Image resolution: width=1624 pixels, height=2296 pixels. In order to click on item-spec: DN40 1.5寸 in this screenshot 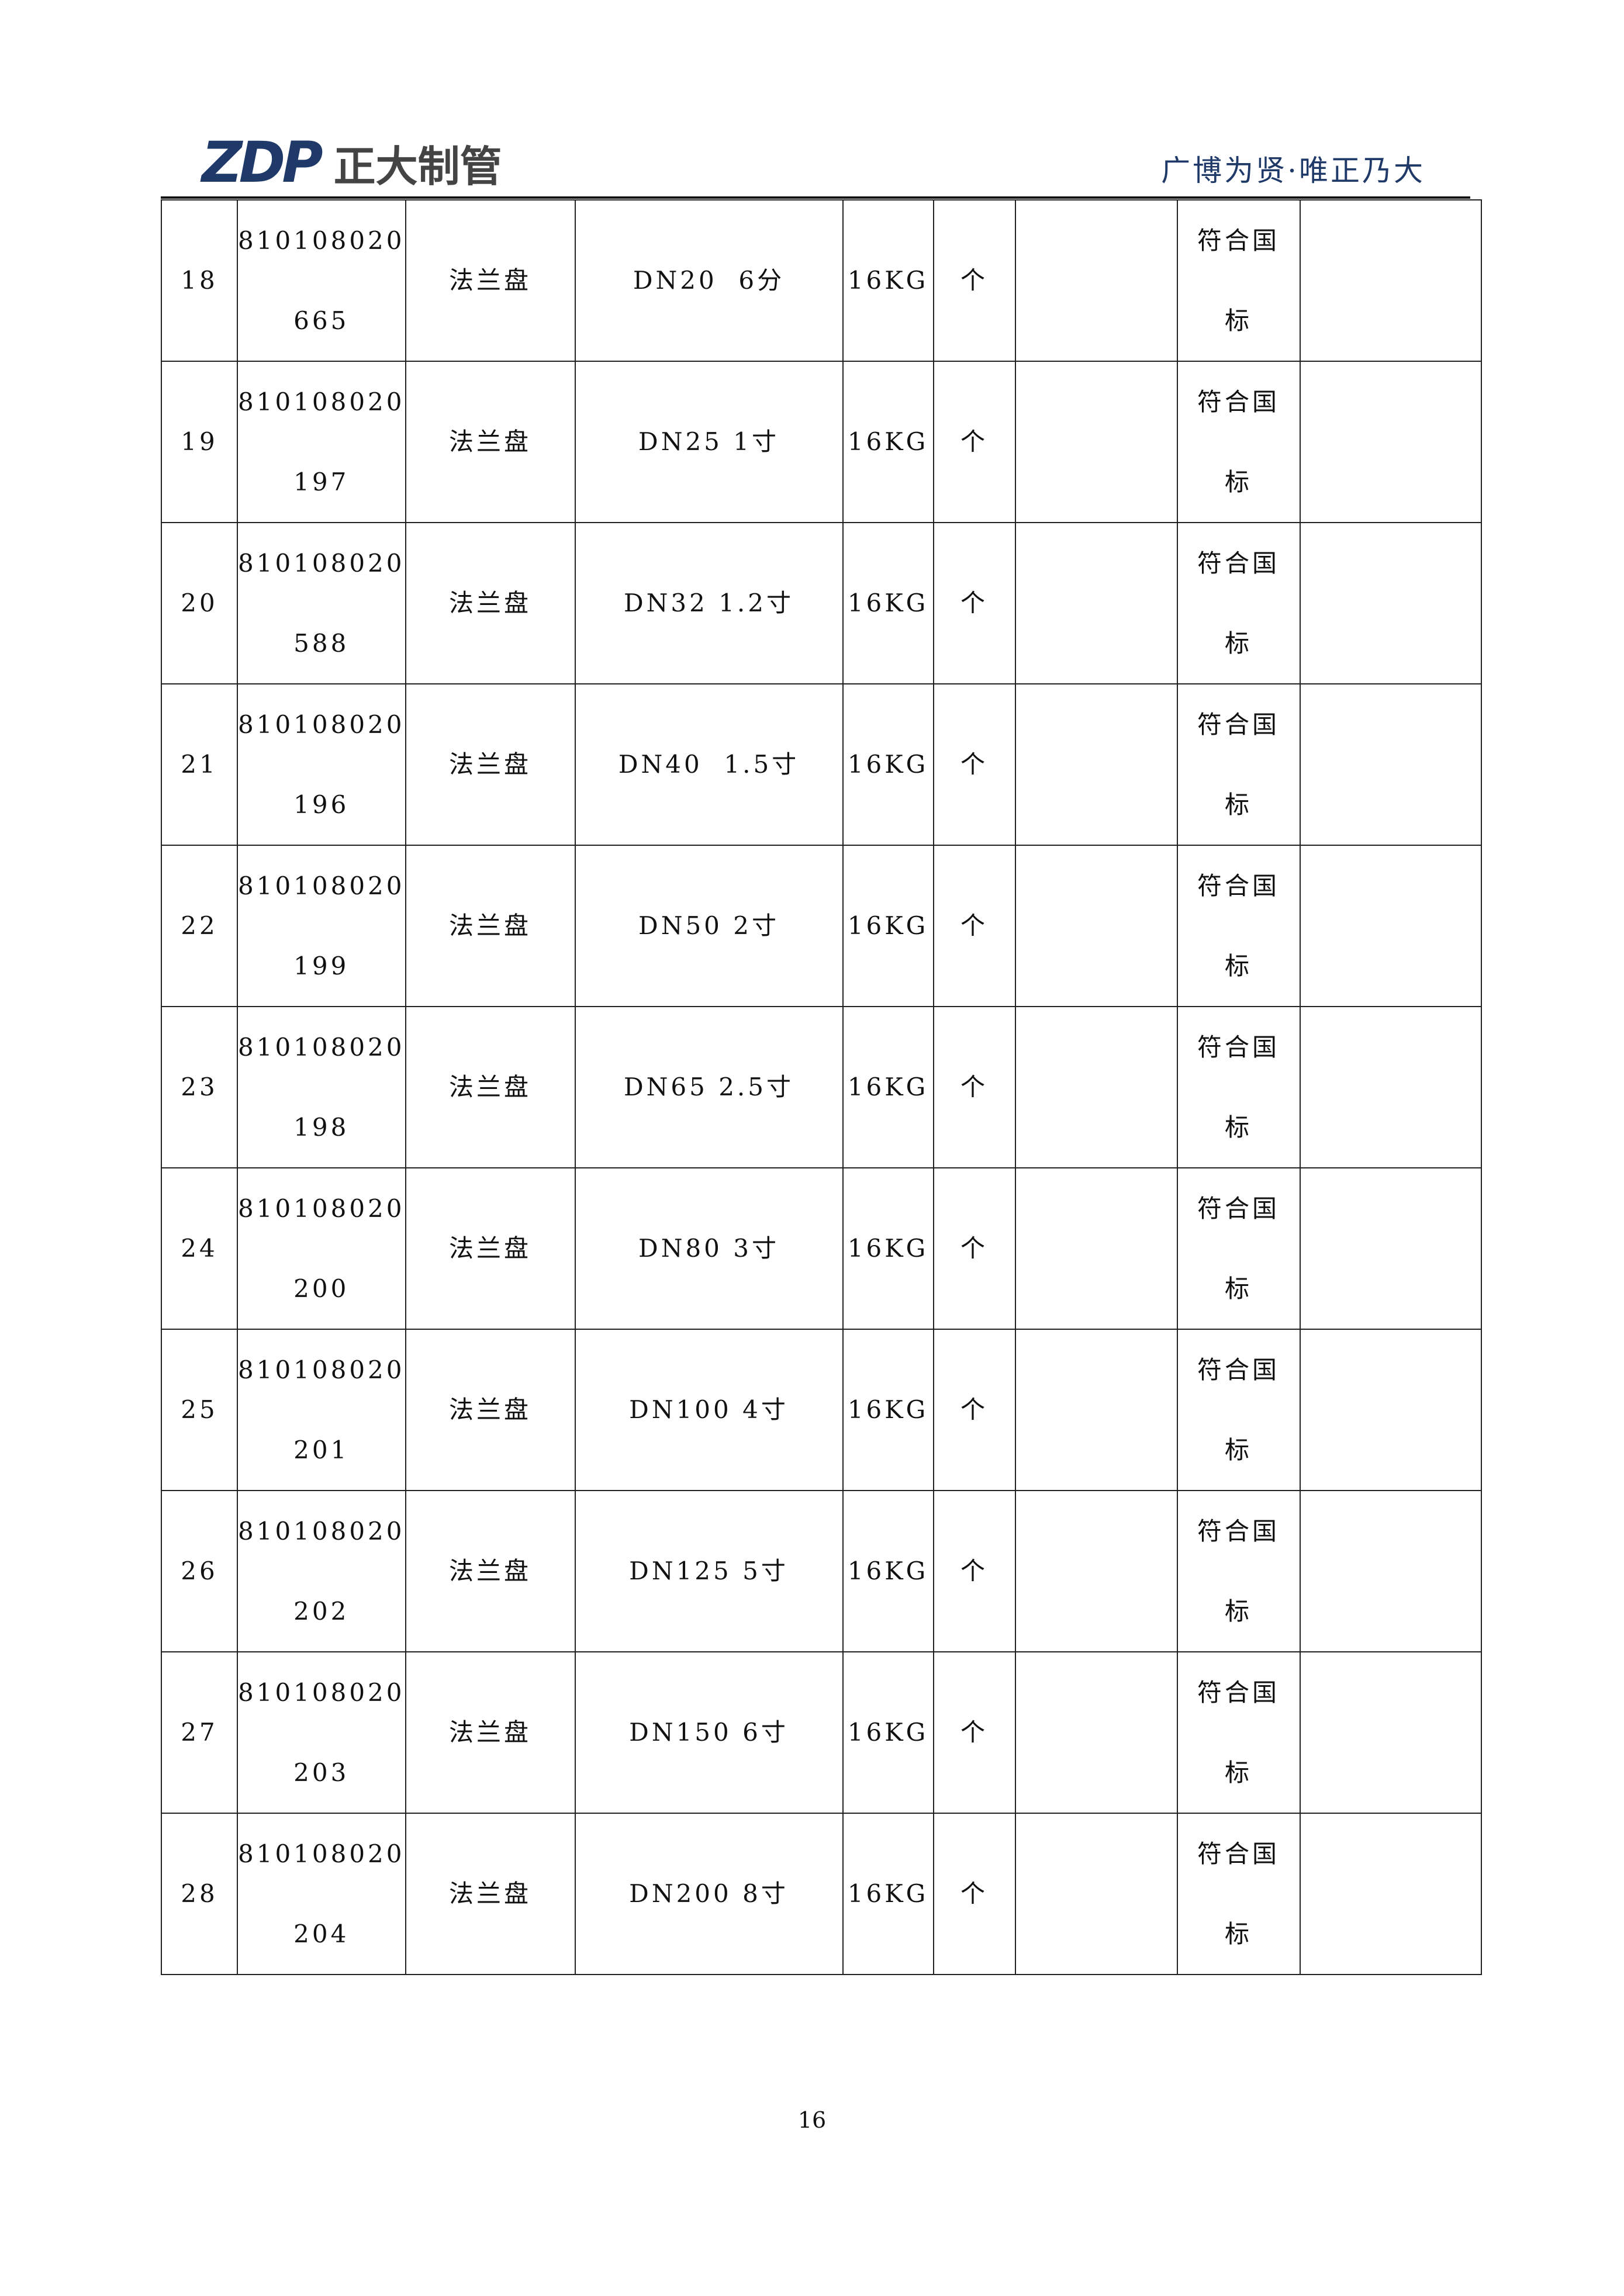, I will do `click(709, 764)`.